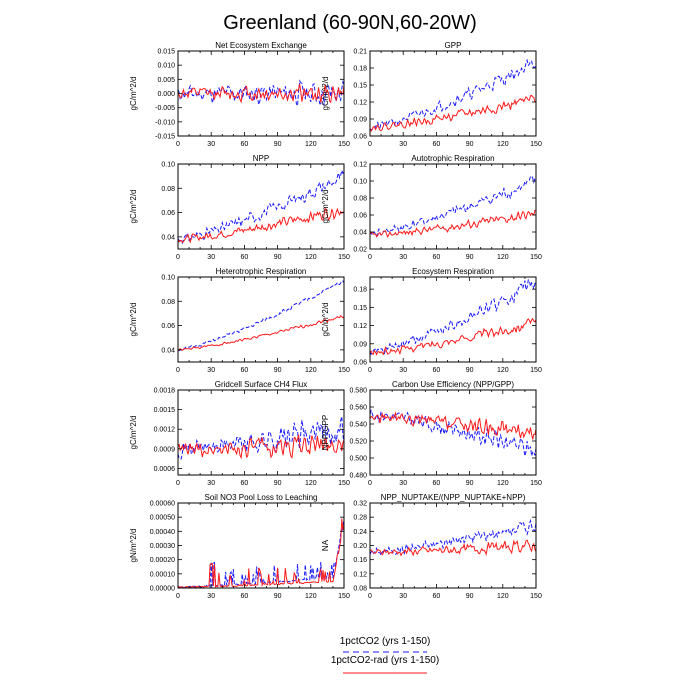 This screenshot has height=700, width=700. I want to click on chart-title: GPP, so click(453, 45).